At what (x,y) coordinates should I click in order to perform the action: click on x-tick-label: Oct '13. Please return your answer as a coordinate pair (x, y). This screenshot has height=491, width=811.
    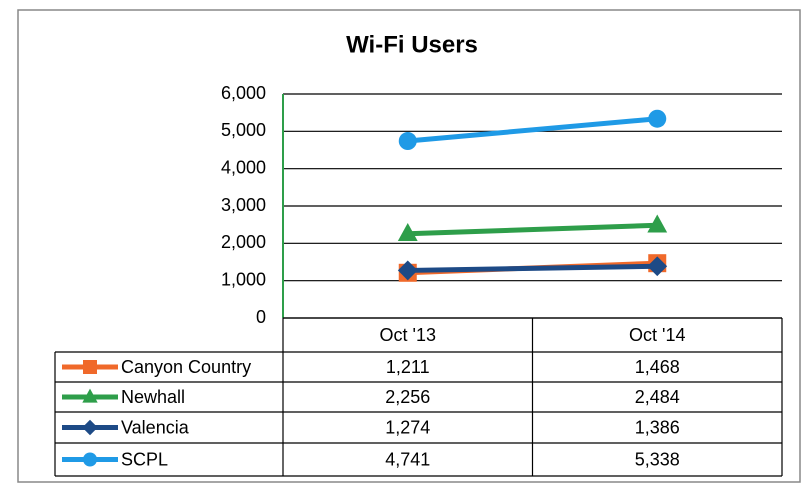
    Looking at the image, I should click on (408, 335).